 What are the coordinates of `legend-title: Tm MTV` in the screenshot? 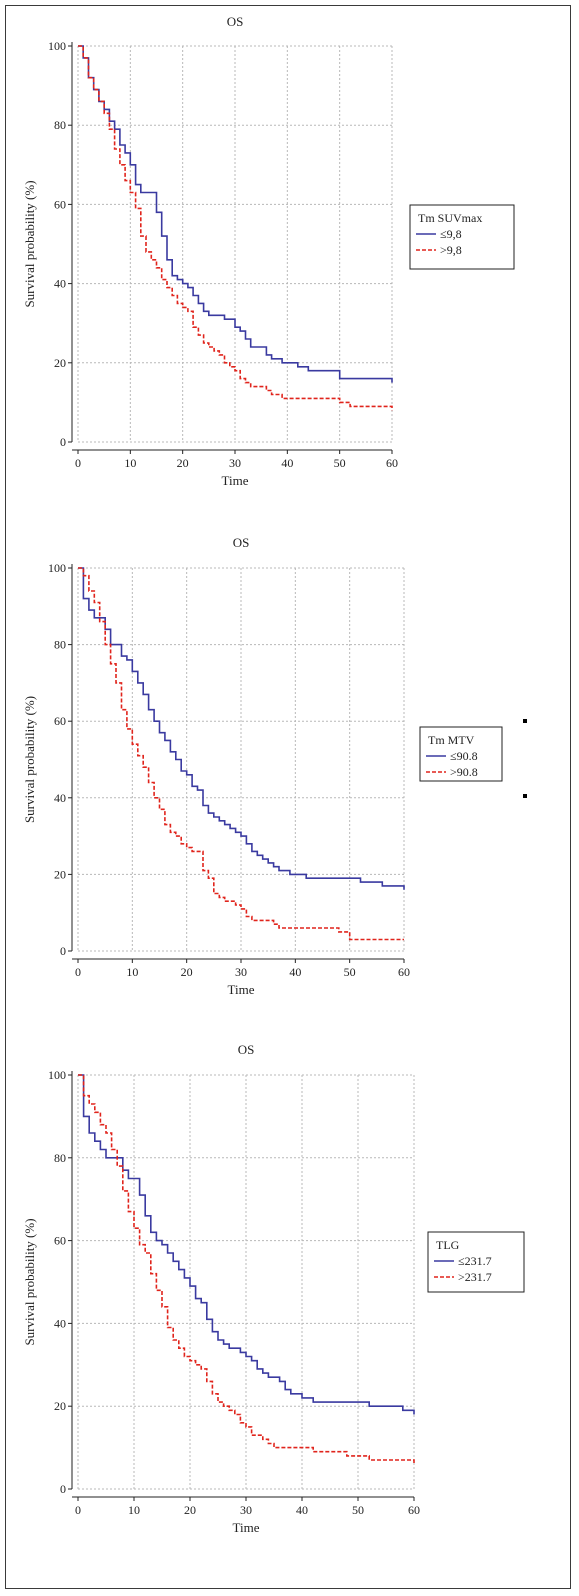 It's located at (451, 740).